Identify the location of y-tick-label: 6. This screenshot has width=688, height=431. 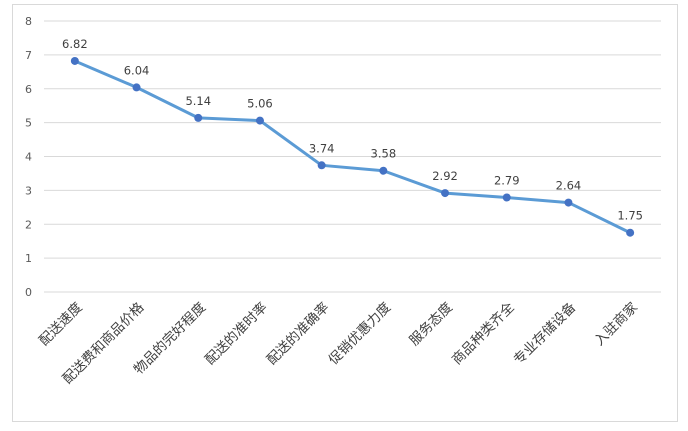
(28, 89).